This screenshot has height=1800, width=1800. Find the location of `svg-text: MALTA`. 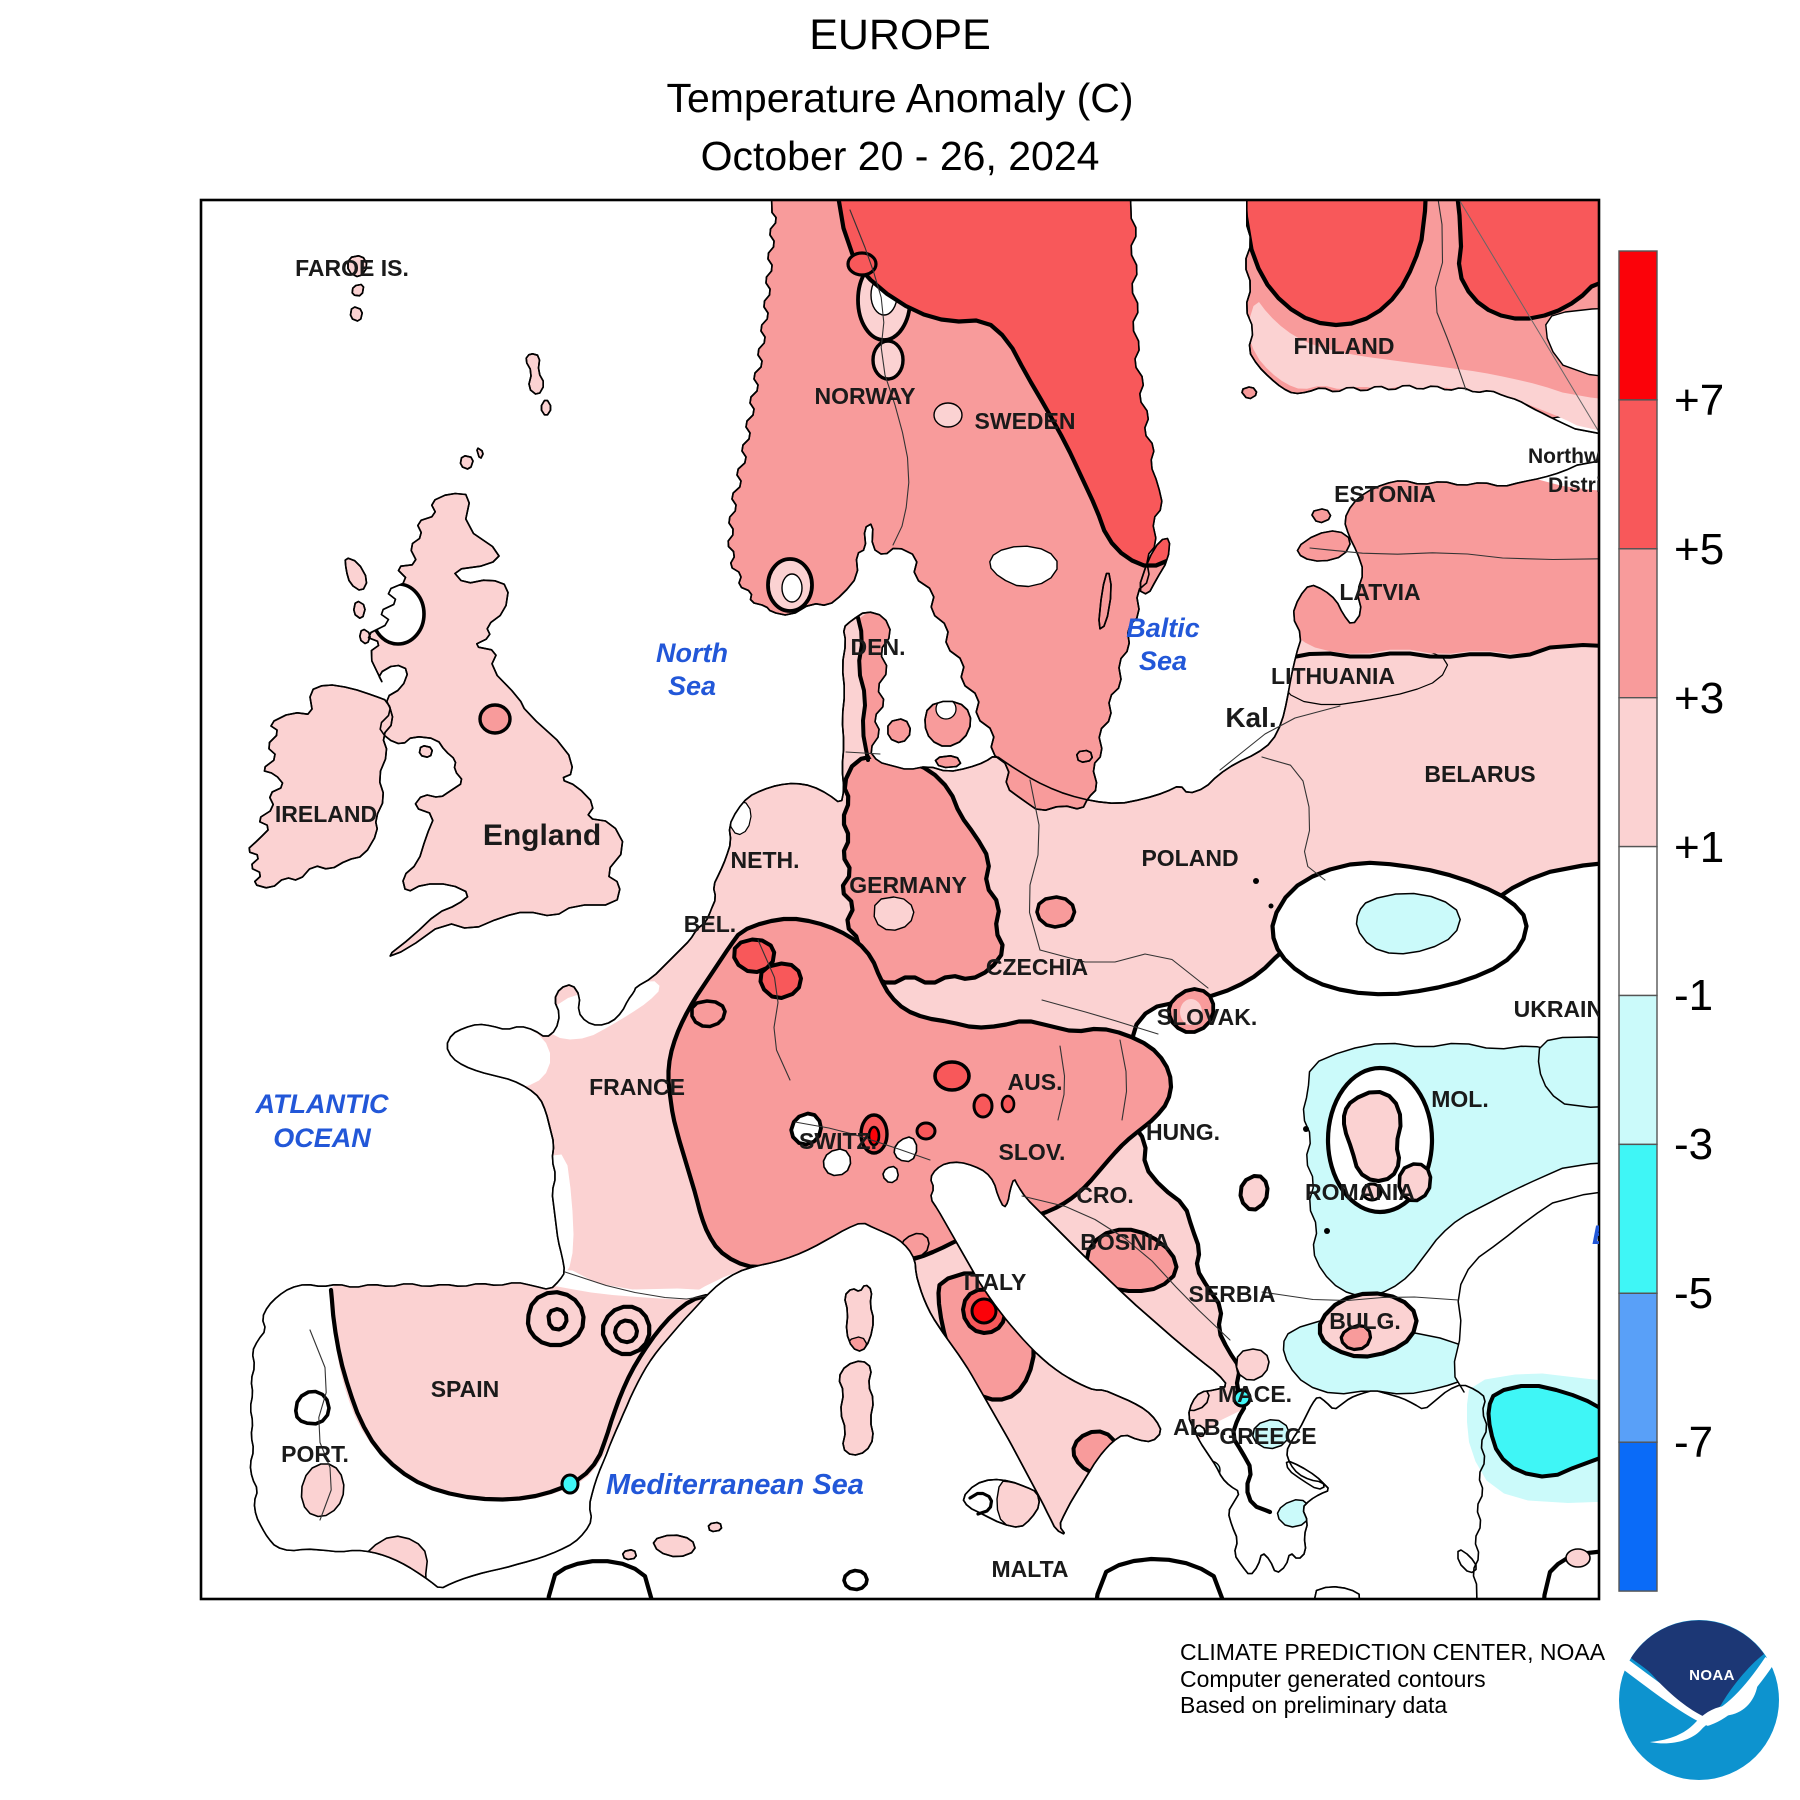

svg-text: MALTA is located at coordinates (1029, 1569).